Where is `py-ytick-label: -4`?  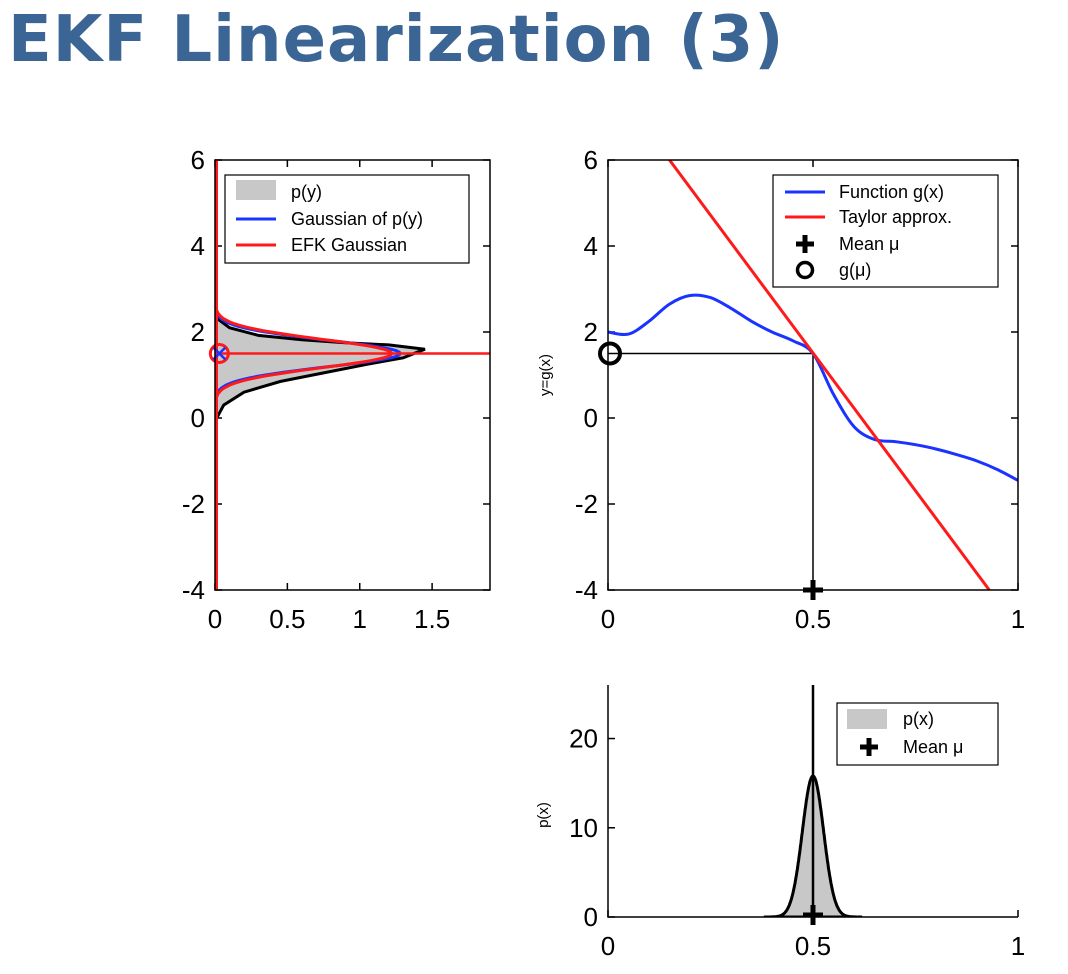
py-ytick-label: -4 is located at coordinates (193, 590).